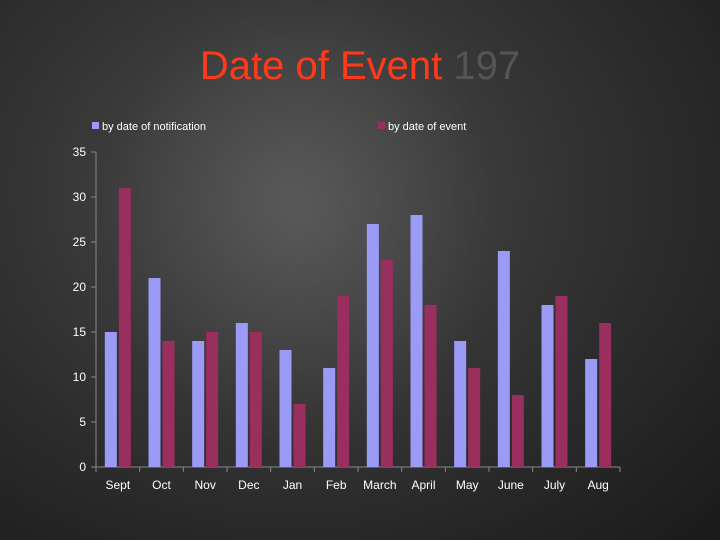 Image resolution: width=720 pixels, height=540 pixels. What do you see at coordinates (204, 485) in the screenshot?
I see `x-tick-label: Nov` at bounding box center [204, 485].